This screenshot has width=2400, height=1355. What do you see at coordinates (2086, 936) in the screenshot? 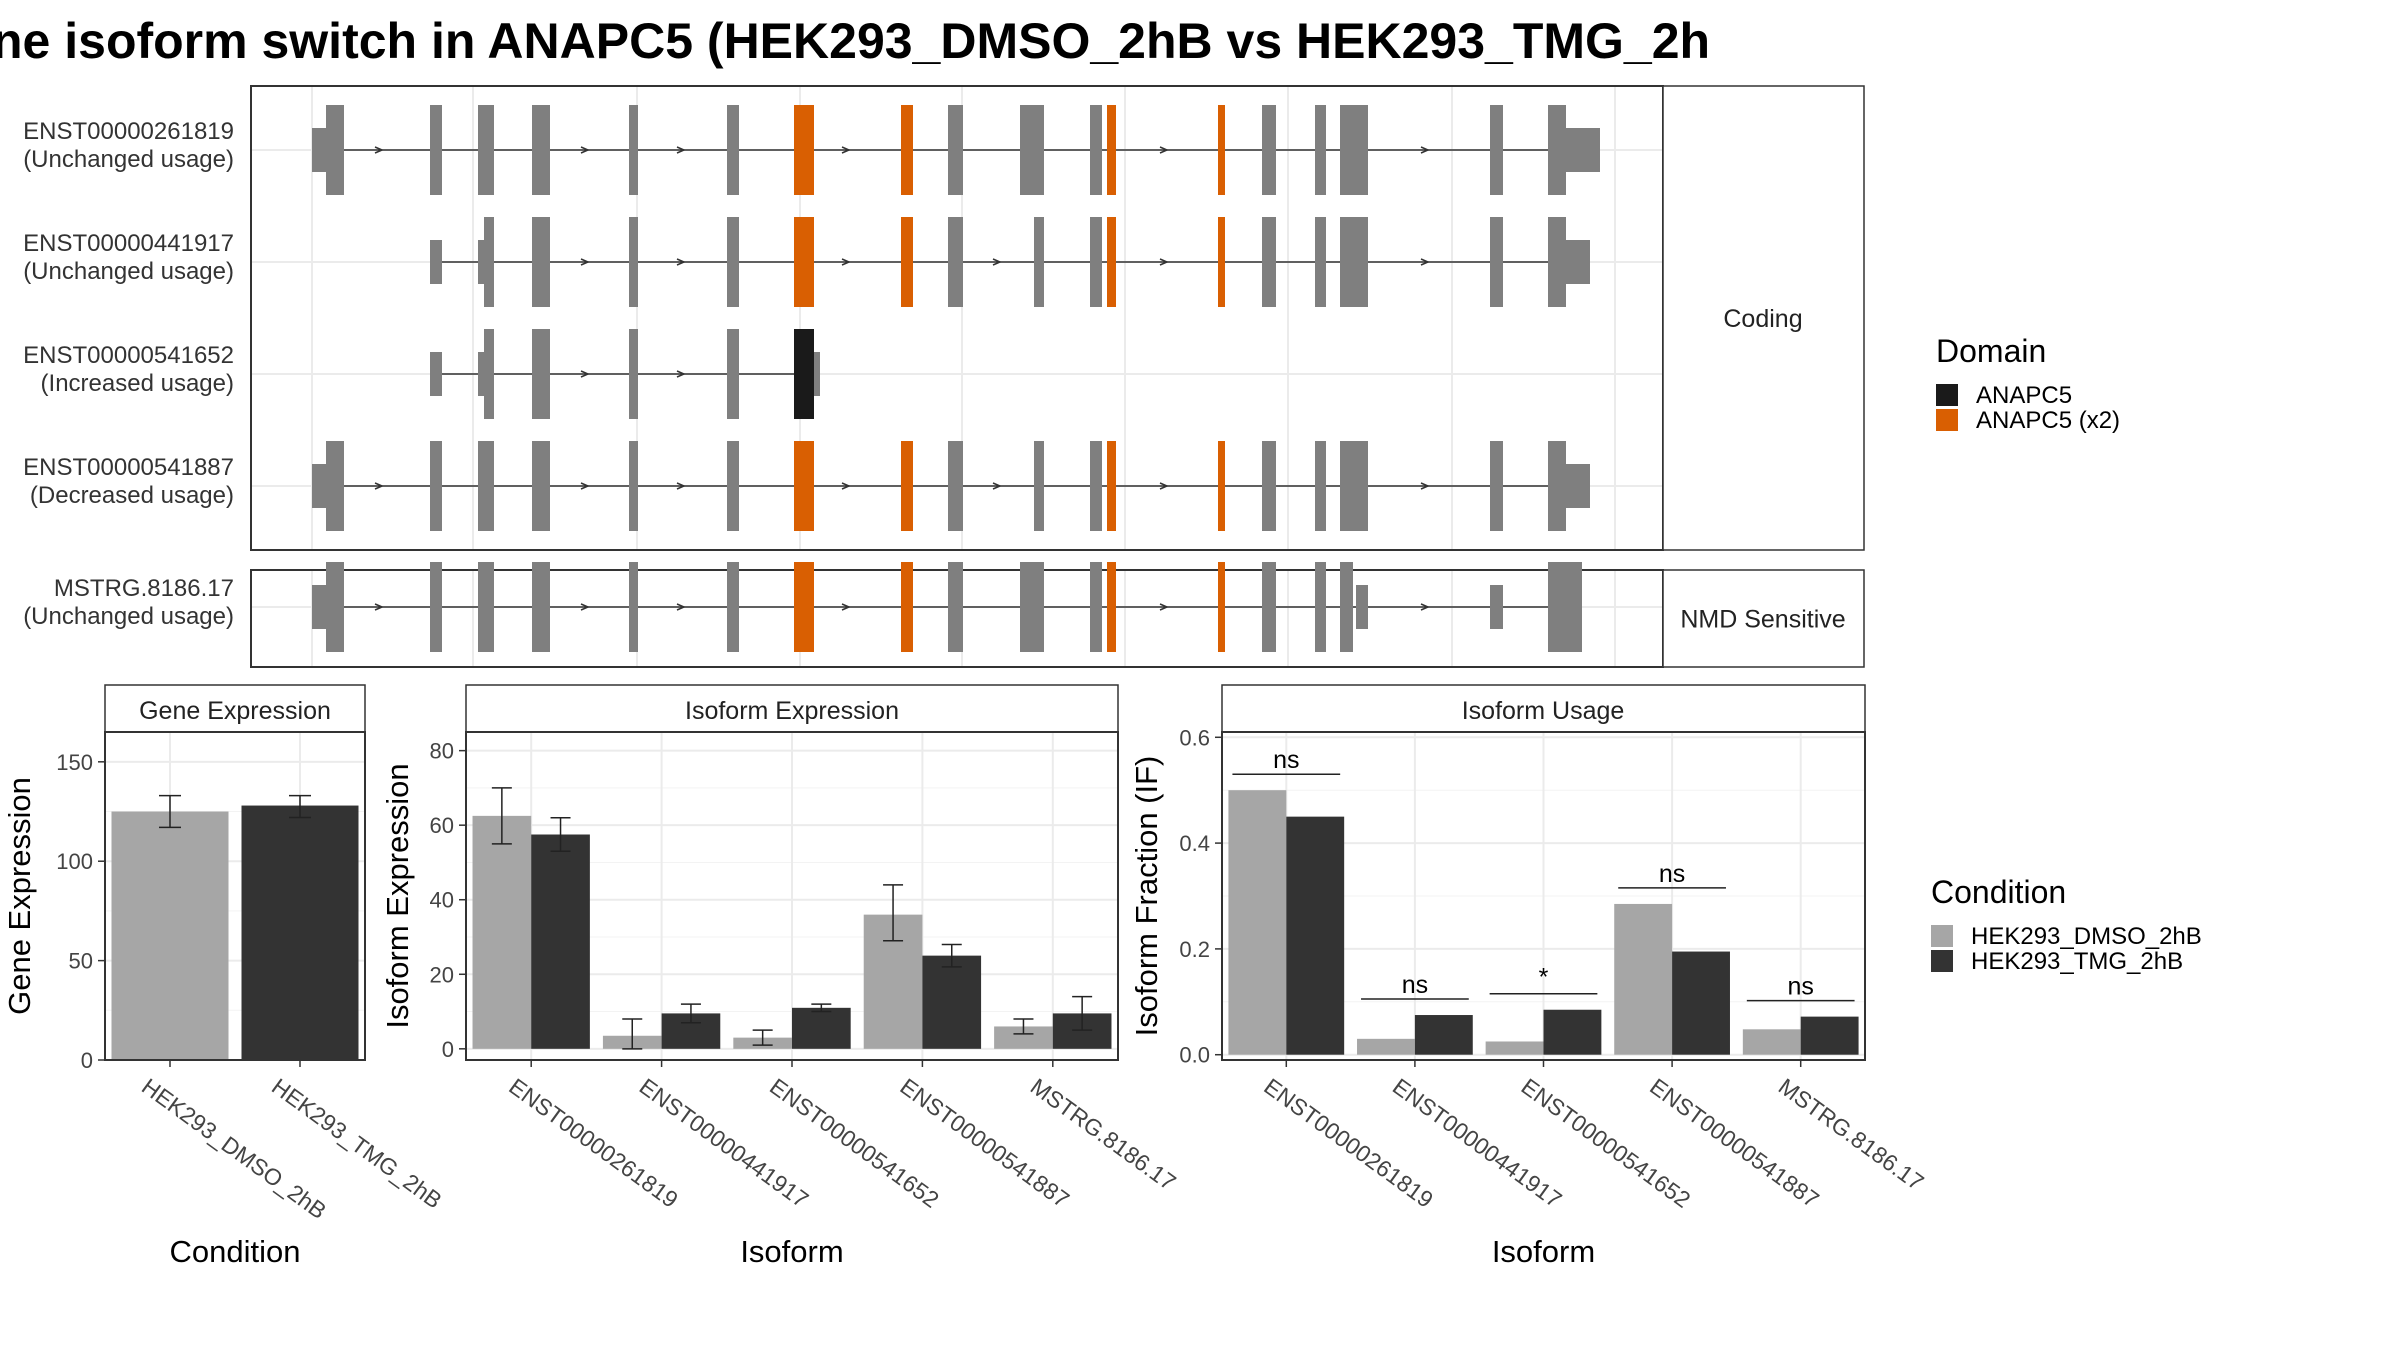
I see `condition-legend-entry-label: HEK293_DMSO_2hB` at bounding box center [2086, 936].